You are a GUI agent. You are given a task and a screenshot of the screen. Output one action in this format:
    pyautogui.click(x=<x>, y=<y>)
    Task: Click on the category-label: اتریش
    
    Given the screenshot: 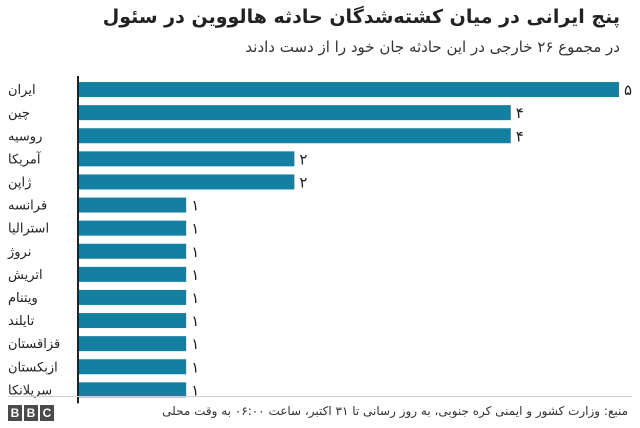 What is the action you would take?
    pyautogui.click(x=25, y=275)
    